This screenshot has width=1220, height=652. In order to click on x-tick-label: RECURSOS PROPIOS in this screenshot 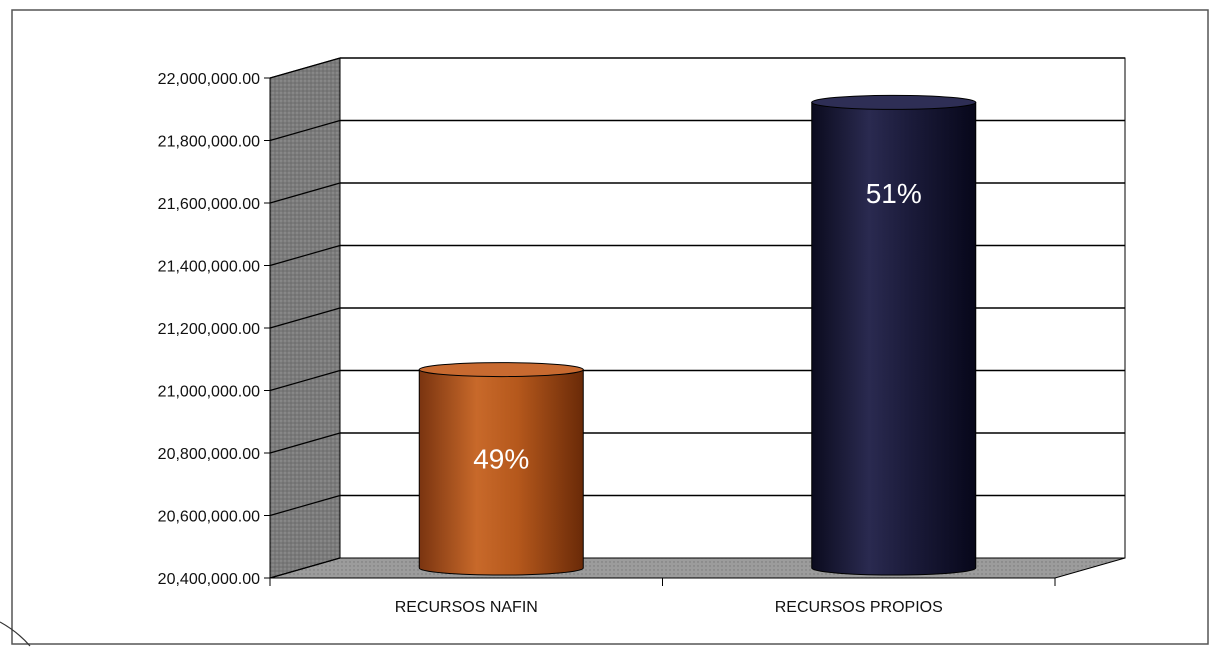, I will do `click(859, 607)`.